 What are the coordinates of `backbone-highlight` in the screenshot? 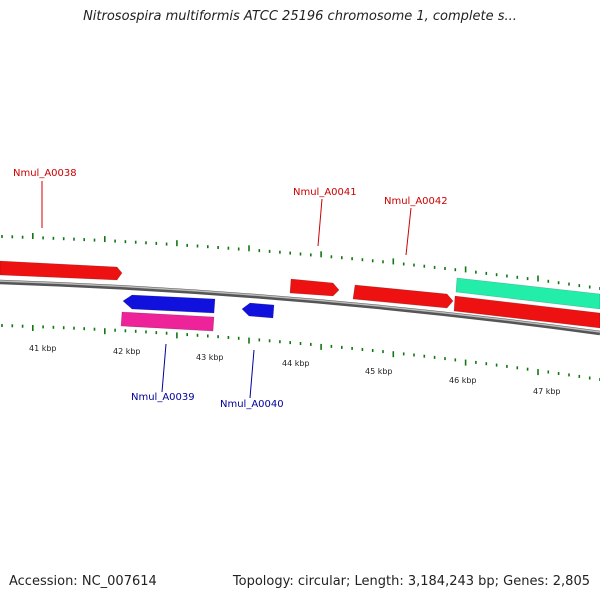 It's located at (300, 306).